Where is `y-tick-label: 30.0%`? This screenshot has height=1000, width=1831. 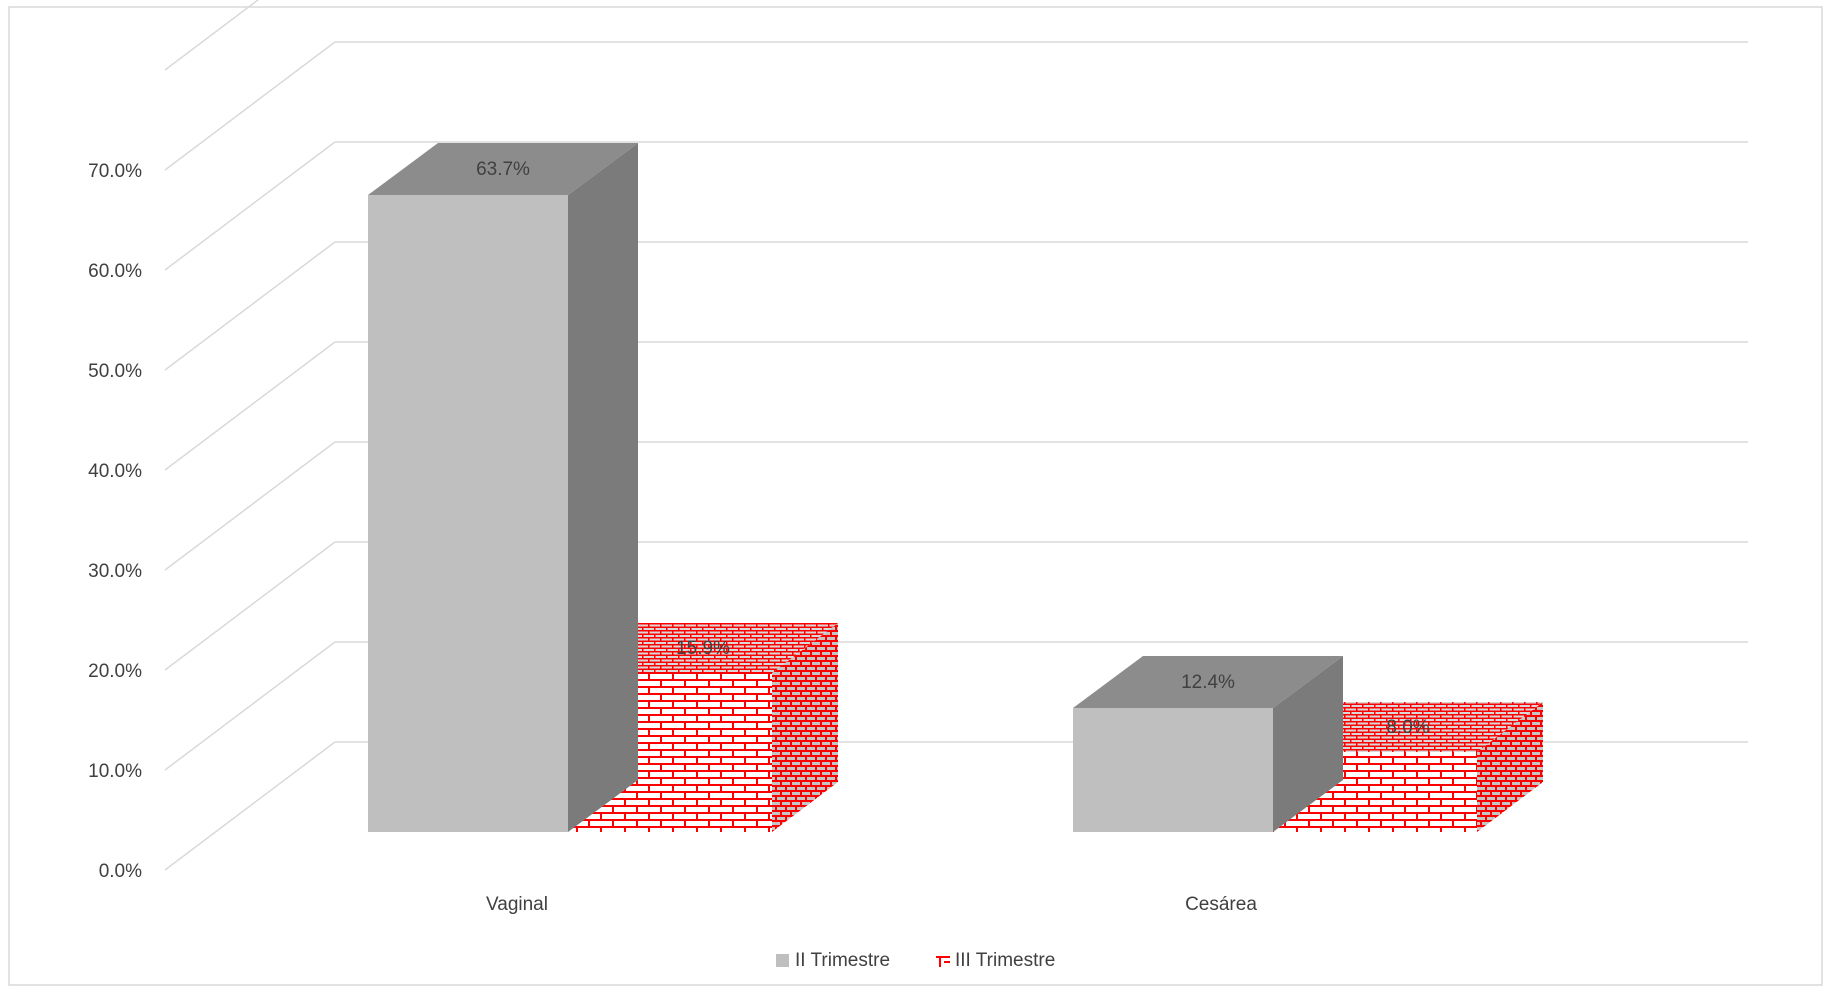
y-tick-label: 30.0% is located at coordinates (115, 571).